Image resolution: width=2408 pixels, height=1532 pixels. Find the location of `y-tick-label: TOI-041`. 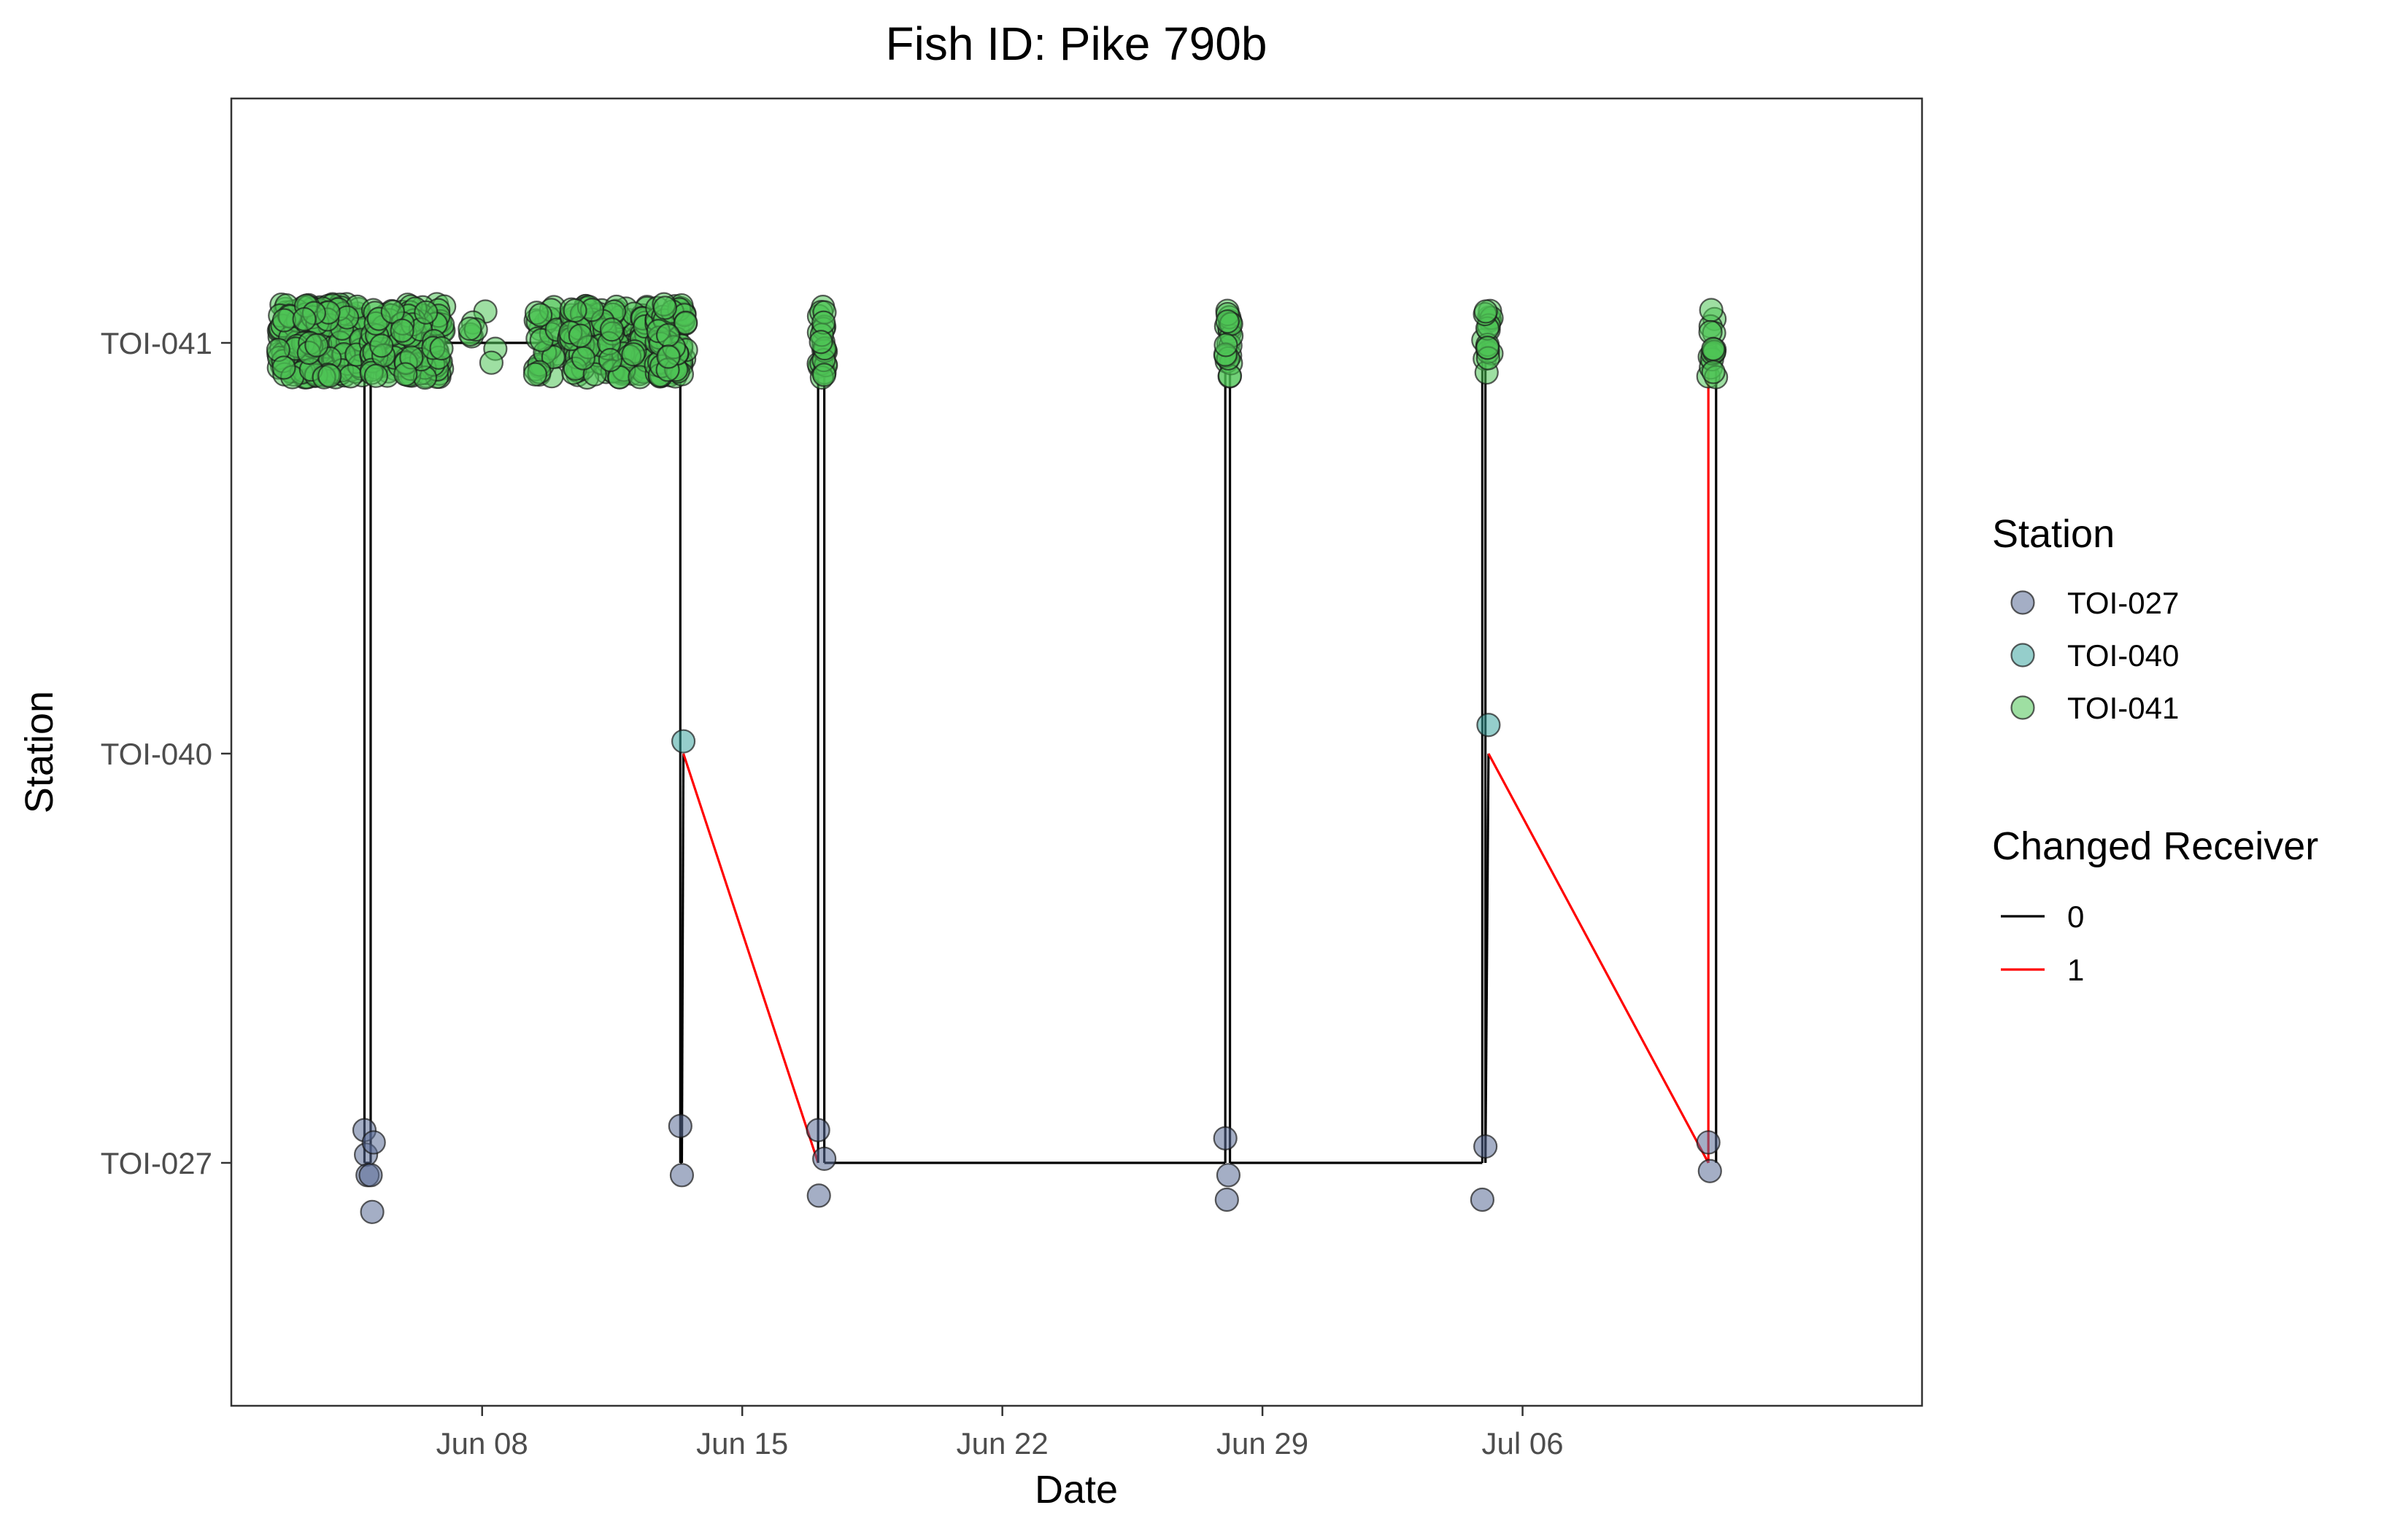

y-tick-label: TOI-041 is located at coordinates (156, 343).